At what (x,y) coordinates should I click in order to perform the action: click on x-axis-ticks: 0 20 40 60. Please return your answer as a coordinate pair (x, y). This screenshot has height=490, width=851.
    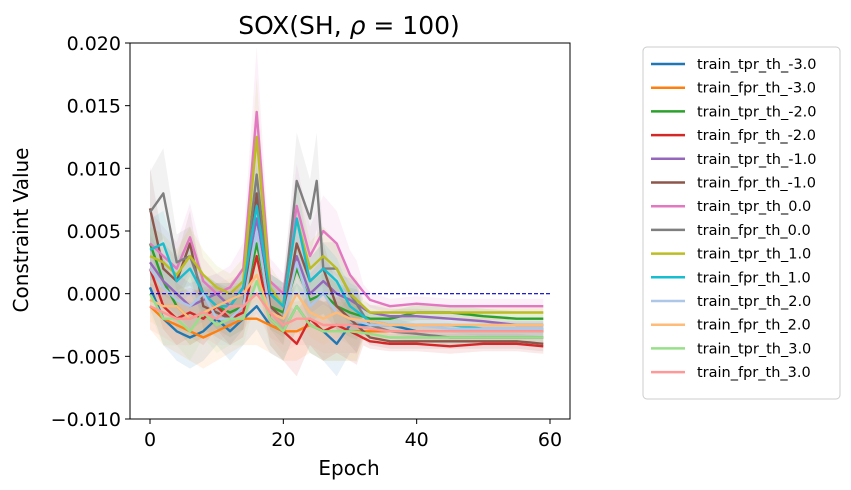
    Looking at the image, I should click on (353, 435).